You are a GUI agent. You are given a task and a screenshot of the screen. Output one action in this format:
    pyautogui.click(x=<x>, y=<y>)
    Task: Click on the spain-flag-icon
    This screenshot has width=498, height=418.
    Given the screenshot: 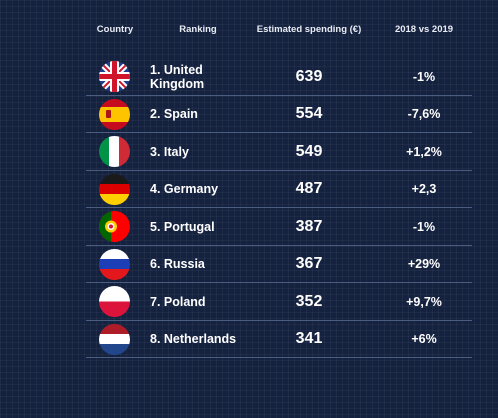 What is the action you would take?
    pyautogui.click(x=114, y=114)
    